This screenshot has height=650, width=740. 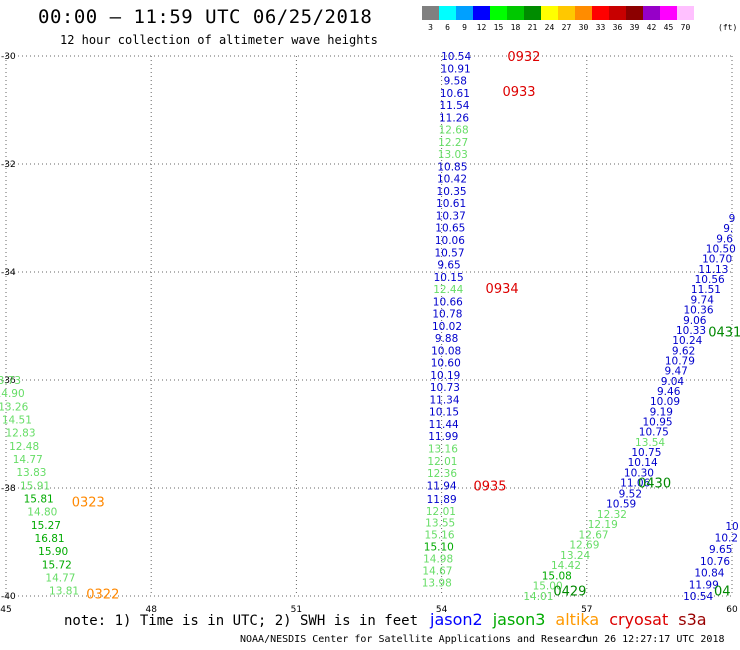 What do you see at coordinates (673, 382) in the screenshot?
I see `wave-height-value: 9.04` at bounding box center [673, 382].